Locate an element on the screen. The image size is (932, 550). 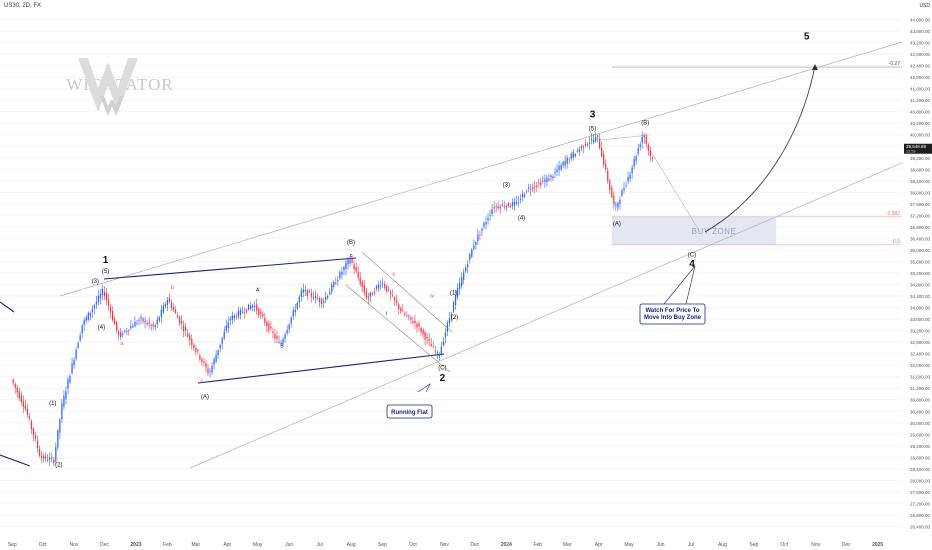
time-tick-label: Feb is located at coordinates (167, 545).